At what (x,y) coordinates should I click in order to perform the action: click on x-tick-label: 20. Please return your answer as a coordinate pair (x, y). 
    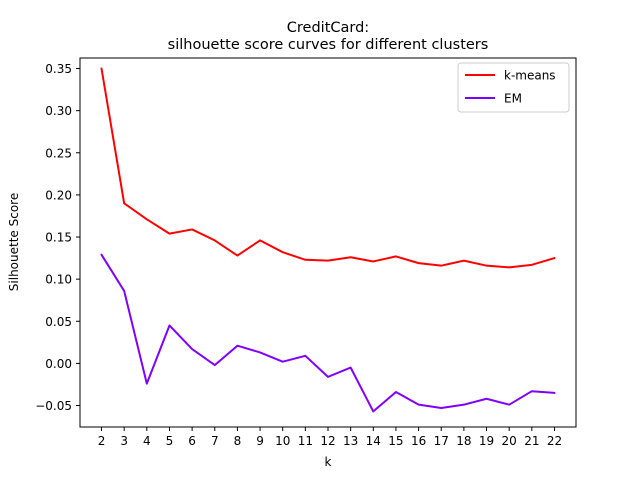
    Looking at the image, I should click on (509, 441).